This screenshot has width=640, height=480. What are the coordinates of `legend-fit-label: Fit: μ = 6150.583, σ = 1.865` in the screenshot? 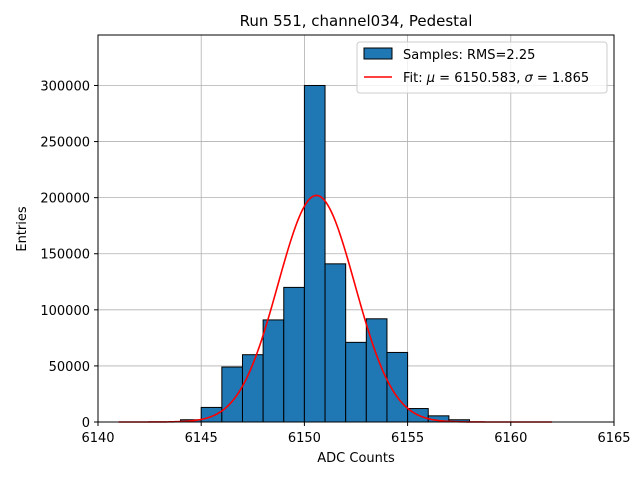 It's located at (496, 78).